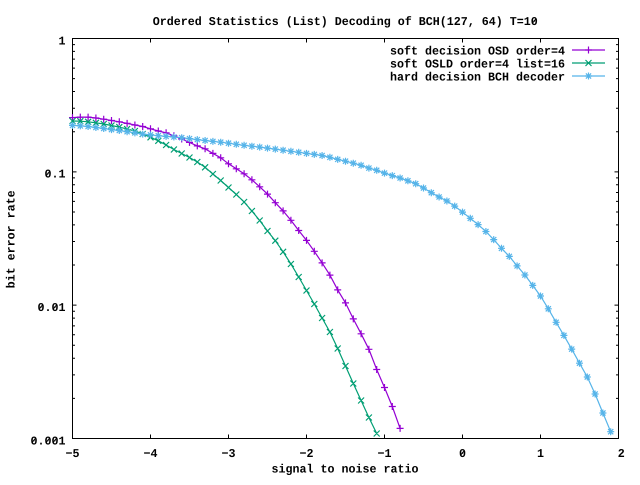 The height and width of the screenshot is (485, 640). I want to click on svg-text: −3, so click(229, 454).